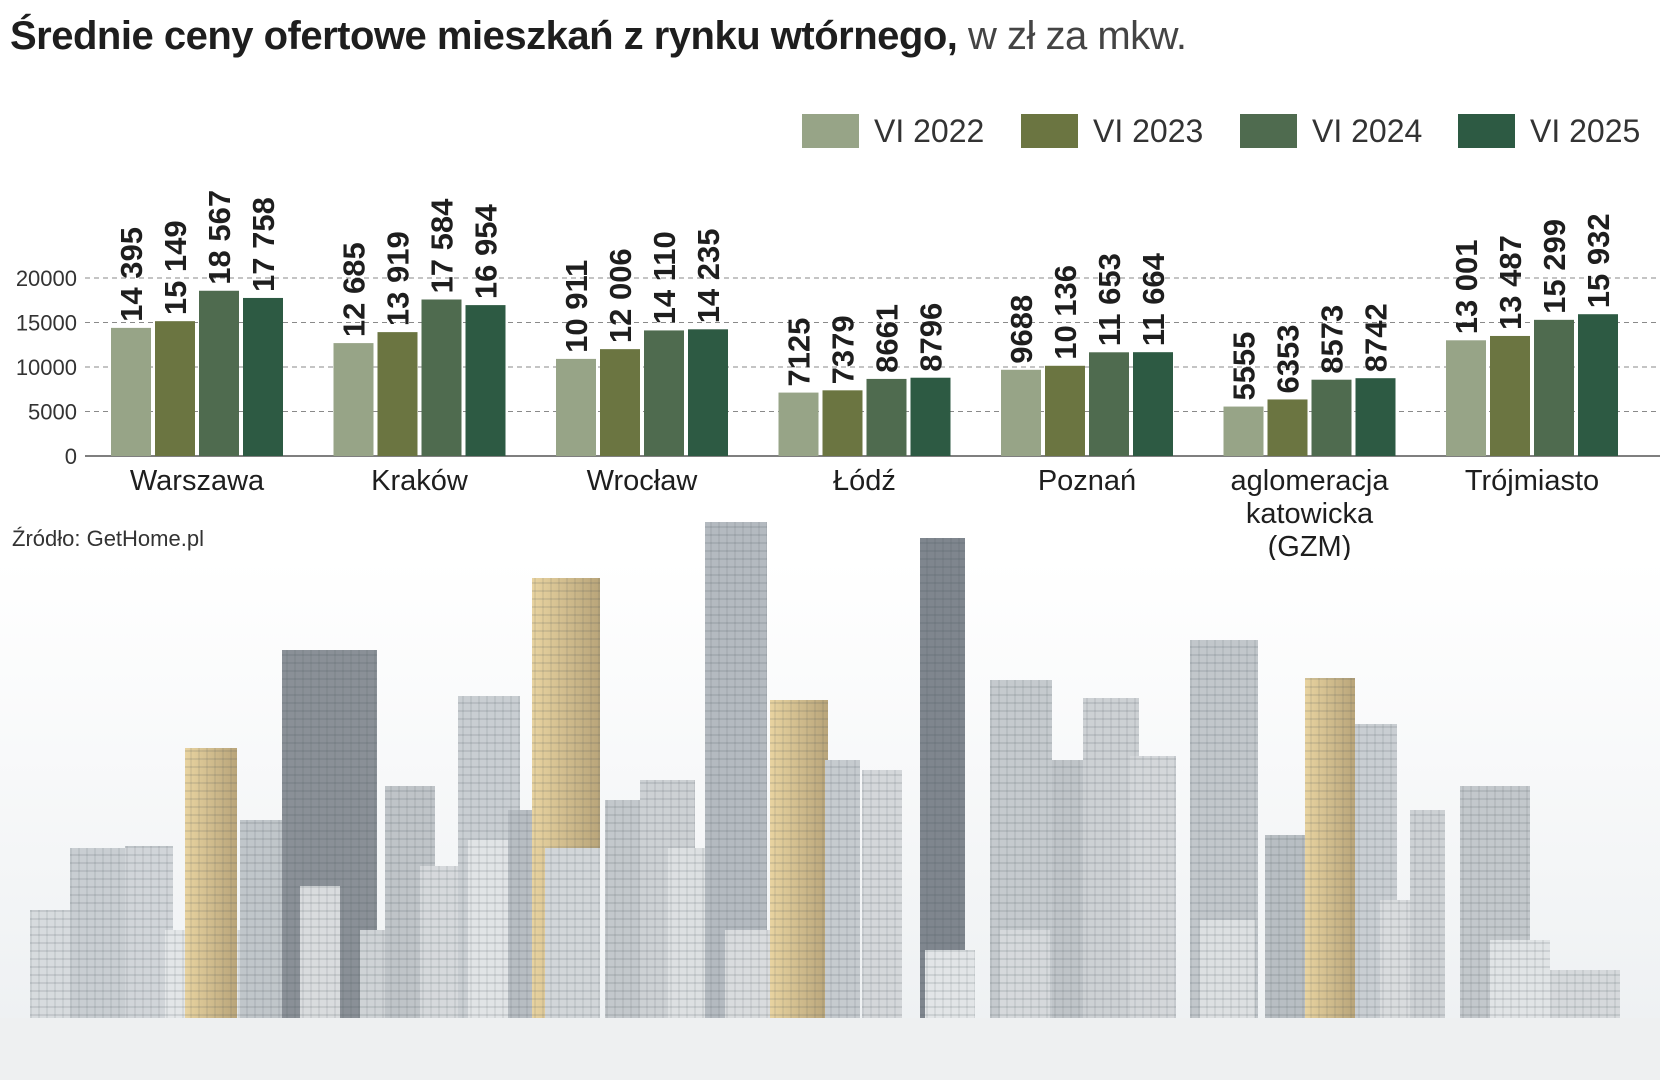 Image resolution: width=1660 pixels, height=1080 pixels. What do you see at coordinates (441, 377) in the screenshot?
I see `bar-krakow-vi-2024` at bounding box center [441, 377].